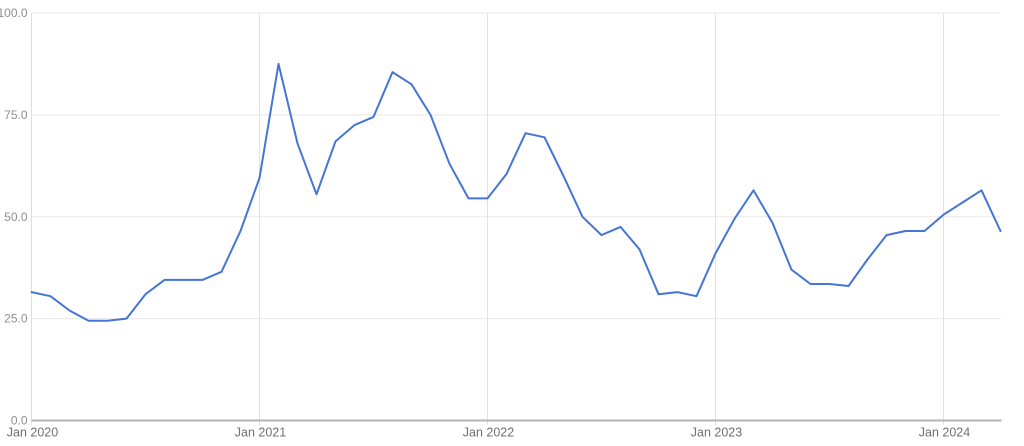 The width and height of the screenshot is (1024, 446). What do you see at coordinates (488, 433) in the screenshot?
I see `x-tick-label: Jan 2022` at bounding box center [488, 433].